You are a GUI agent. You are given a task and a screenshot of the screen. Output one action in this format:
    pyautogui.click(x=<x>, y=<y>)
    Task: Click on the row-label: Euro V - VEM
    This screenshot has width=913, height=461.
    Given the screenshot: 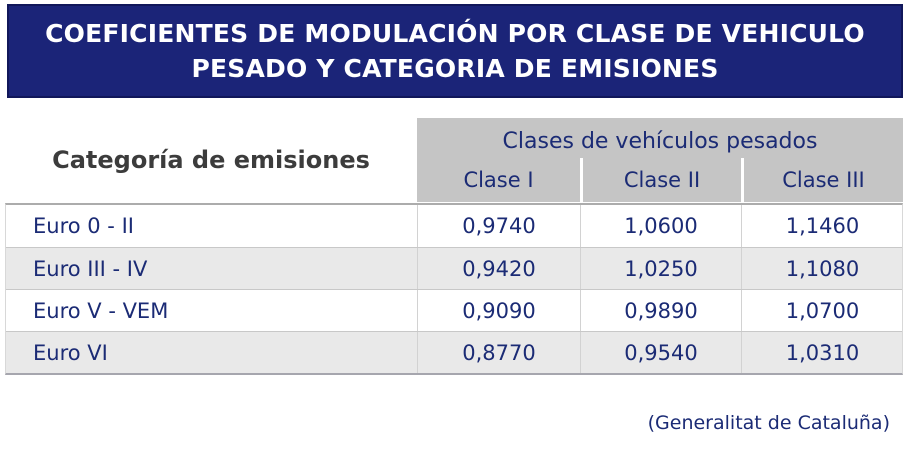 What is the action you would take?
    pyautogui.click(x=101, y=310)
    